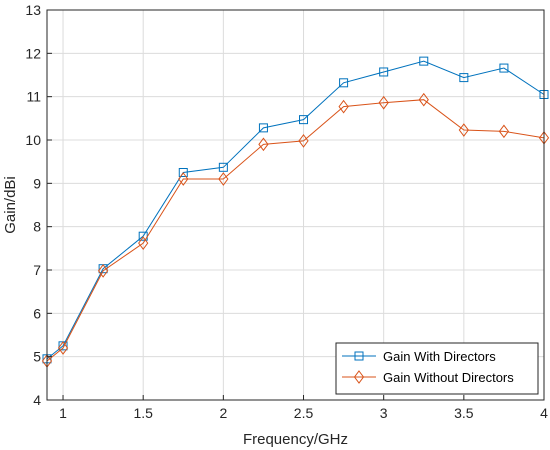  Describe the element at coordinates (33, 10) in the screenshot. I see `y-tick-label: 13` at that location.